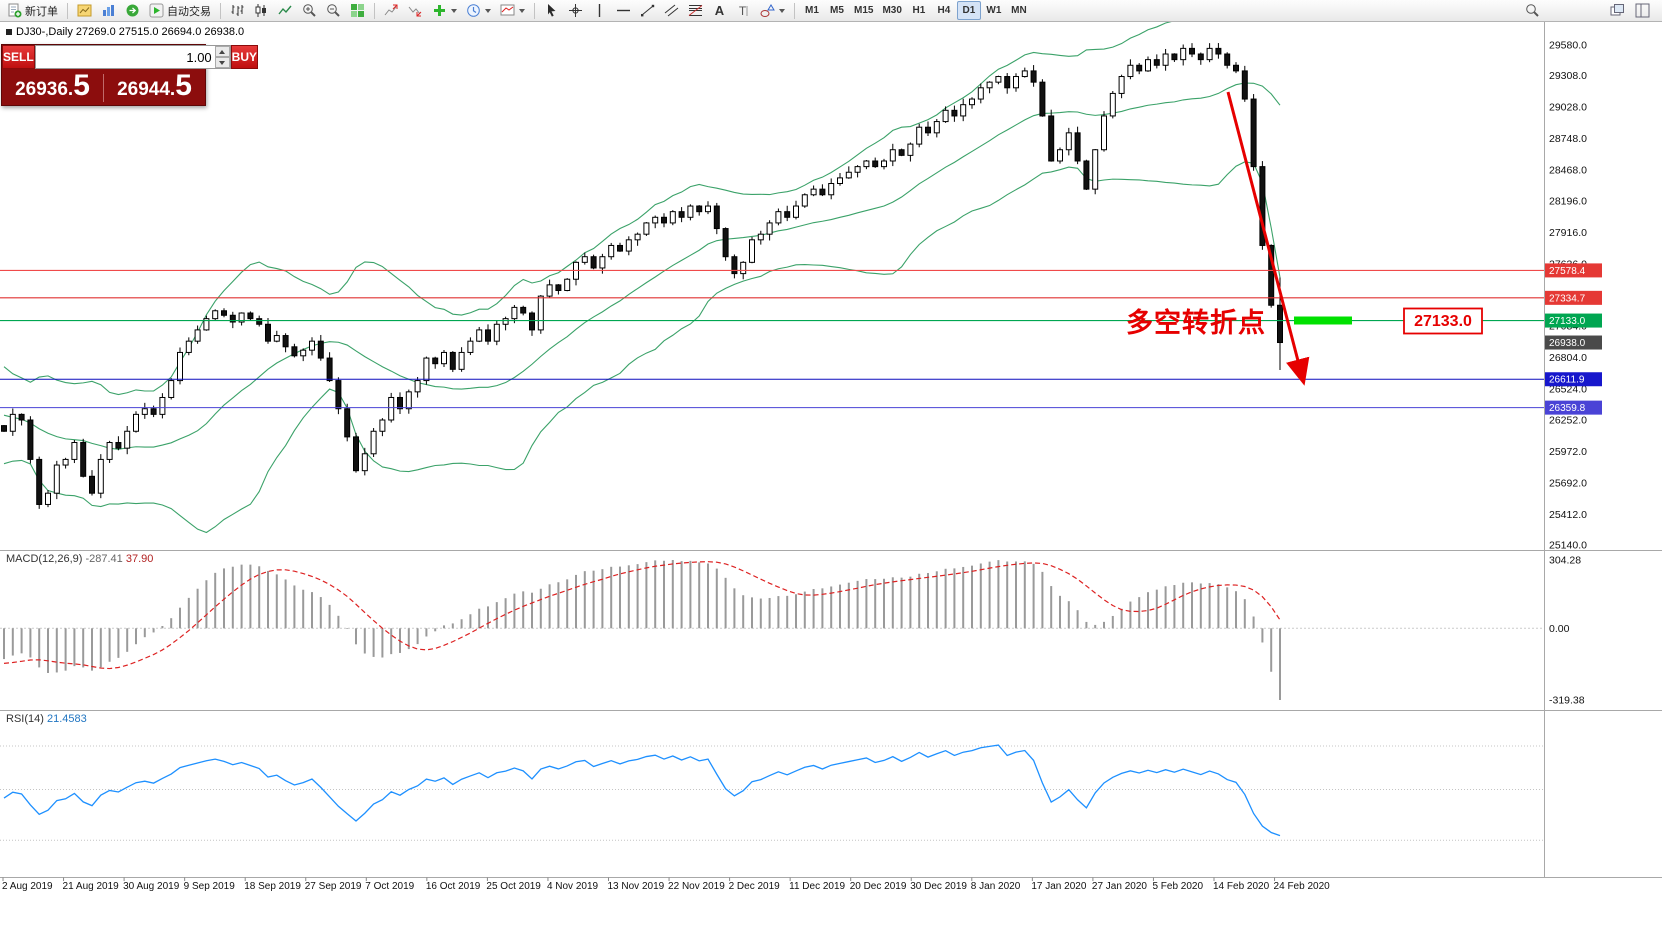 The width and height of the screenshot is (1662, 948). What do you see at coordinates (642, 615) in the screenshot?
I see `macd-signal-line` at bounding box center [642, 615].